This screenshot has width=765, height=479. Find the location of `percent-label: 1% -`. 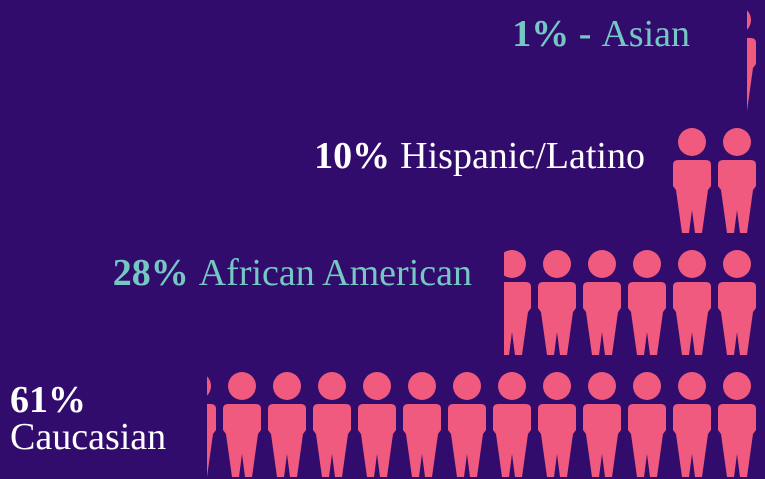

percent-label: 1% - is located at coordinates (551, 34).